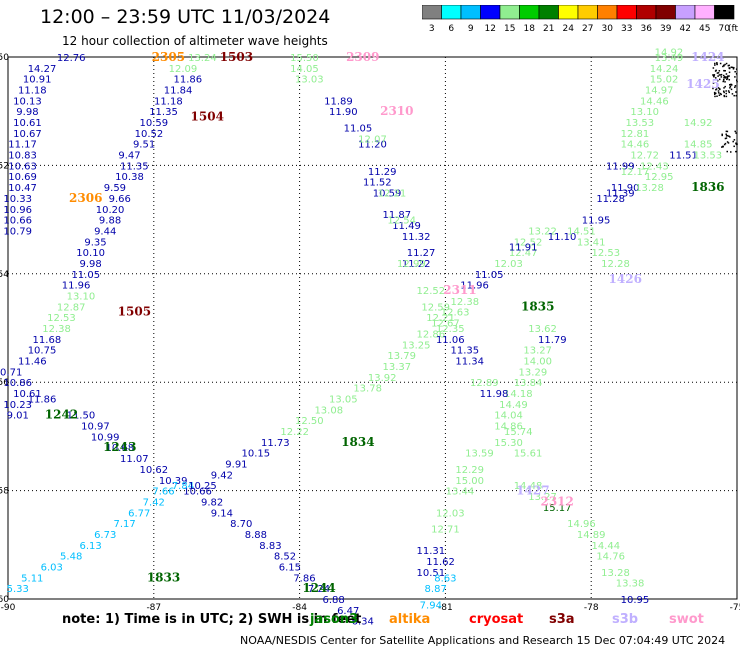 The image size is (740, 650). I want to click on y-tick-label: -52, so click(4, 166).